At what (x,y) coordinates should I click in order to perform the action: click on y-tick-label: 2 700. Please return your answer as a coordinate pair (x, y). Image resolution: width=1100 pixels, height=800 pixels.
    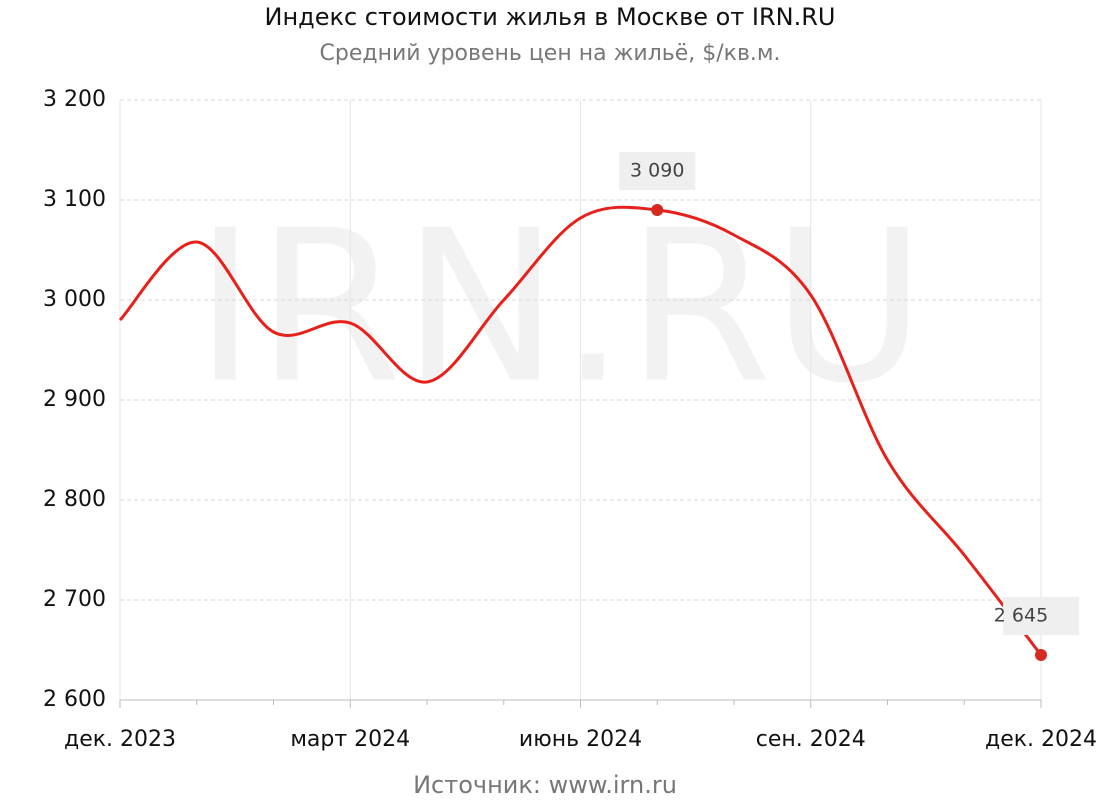
    Looking at the image, I should click on (74, 599).